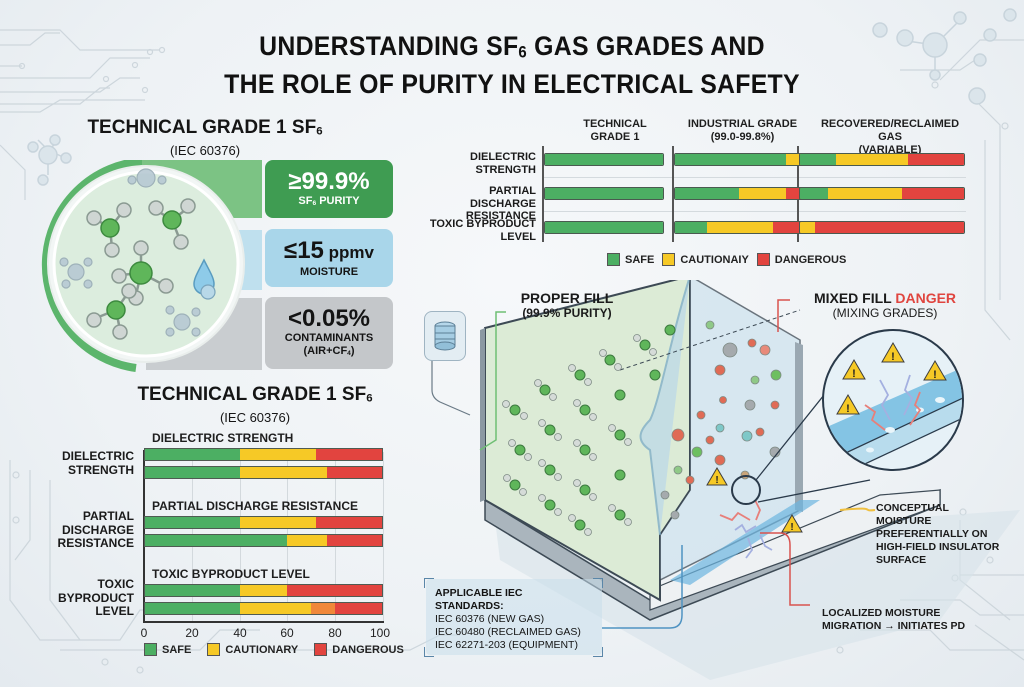 Image resolution: width=1024 pixels, height=687 pixels. Describe the element at coordinates (144, 633) in the screenshot. I see `x-tick: 0` at that location.